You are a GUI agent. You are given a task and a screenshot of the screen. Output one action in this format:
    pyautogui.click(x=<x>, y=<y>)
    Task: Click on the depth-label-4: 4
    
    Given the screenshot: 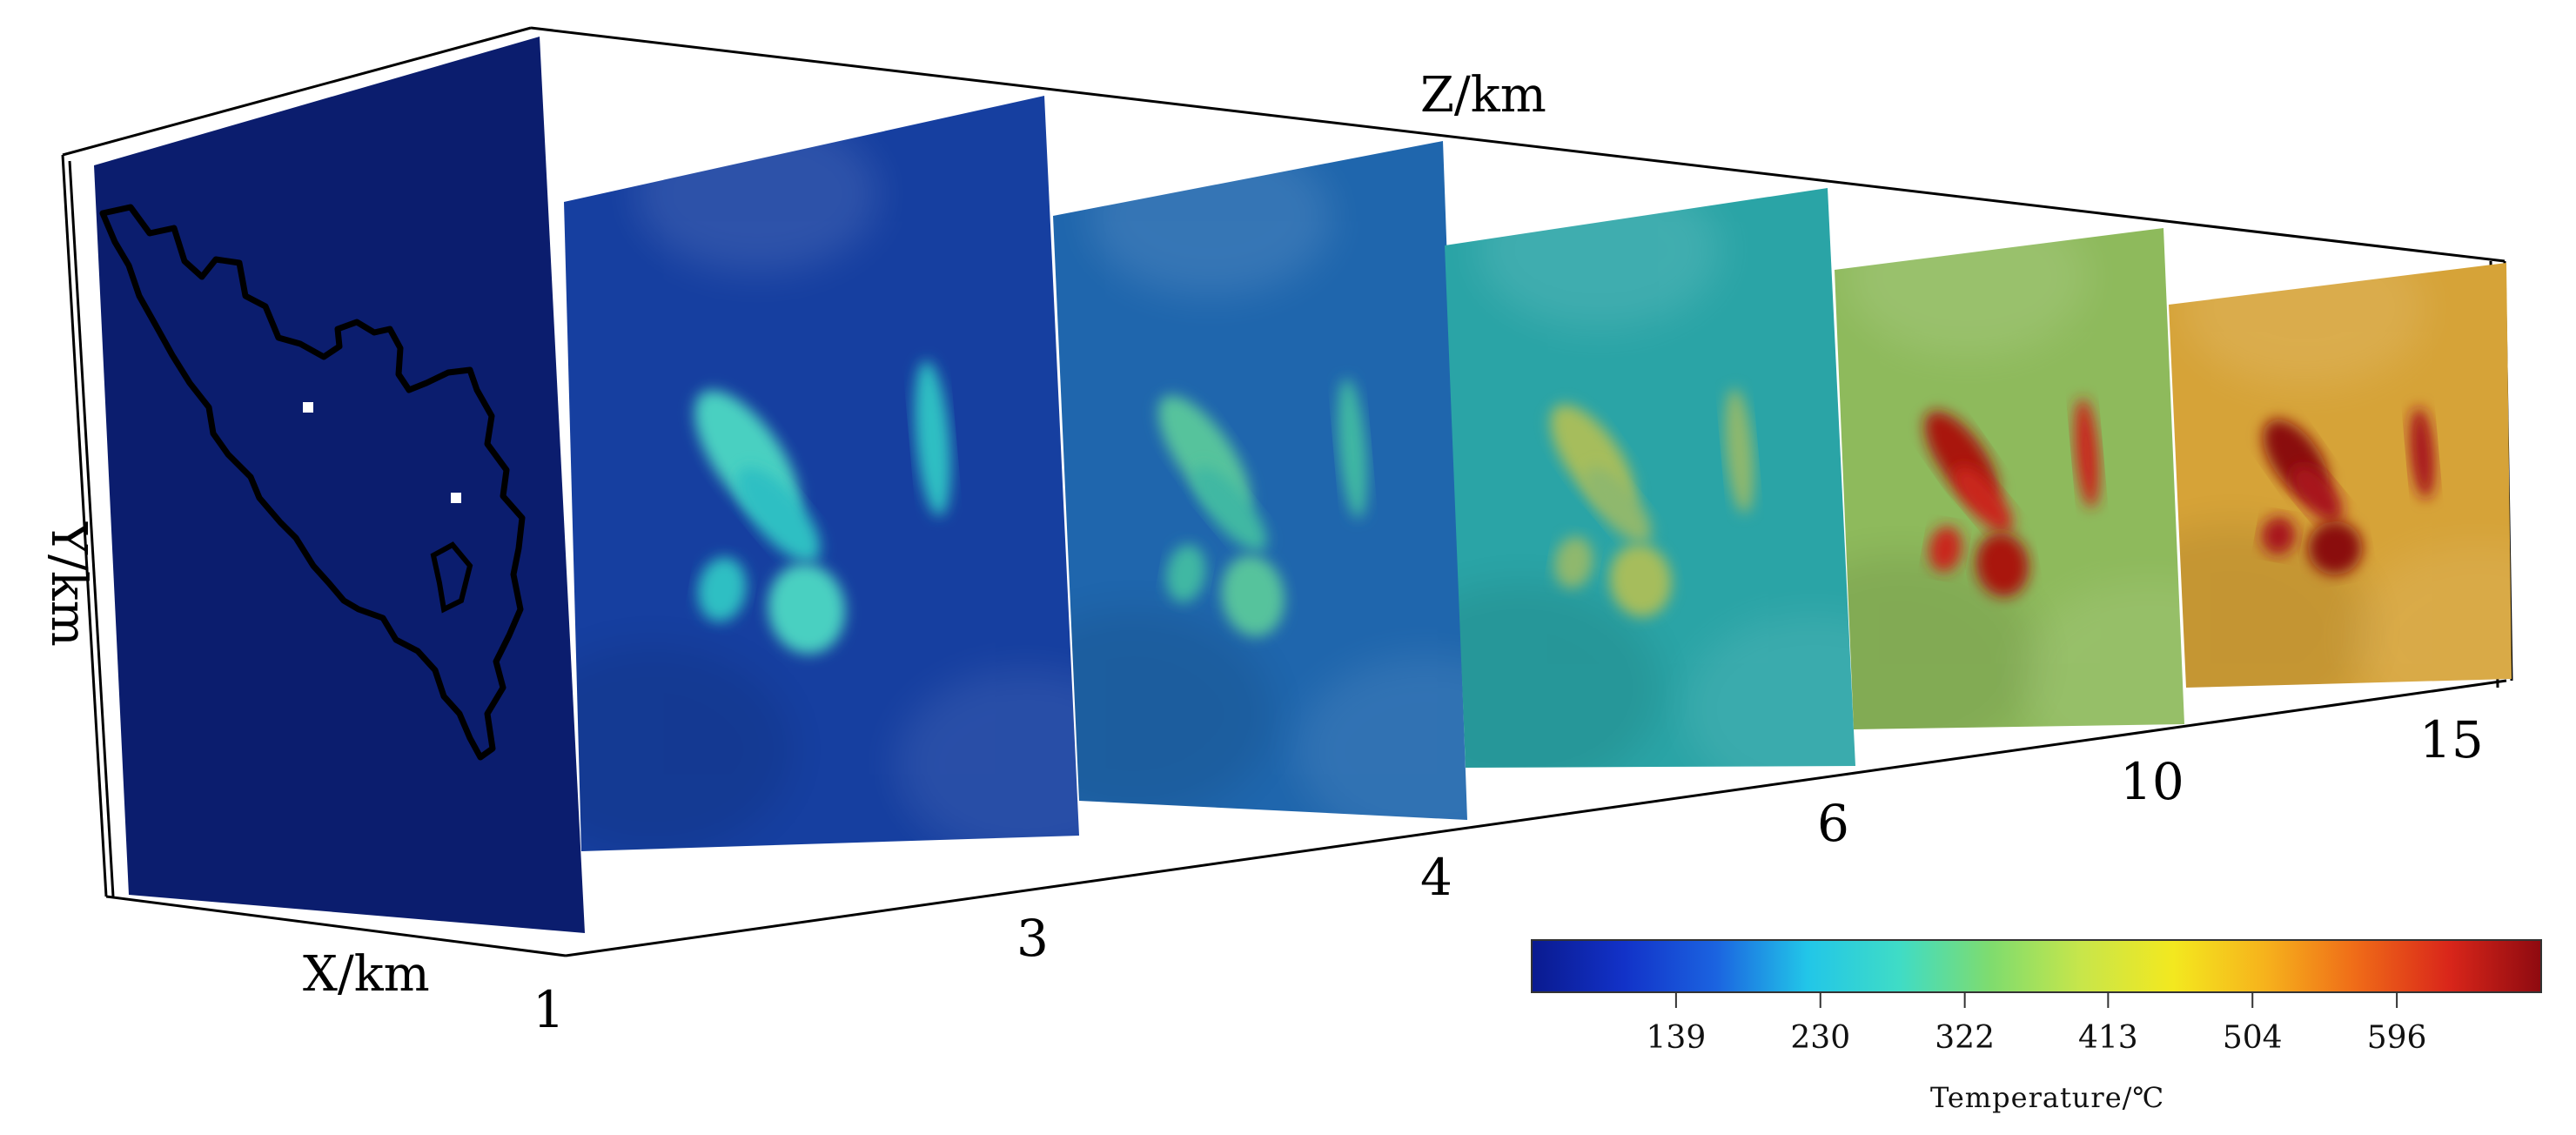 What is the action you would take?
    pyautogui.click(x=1436, y=877)
    